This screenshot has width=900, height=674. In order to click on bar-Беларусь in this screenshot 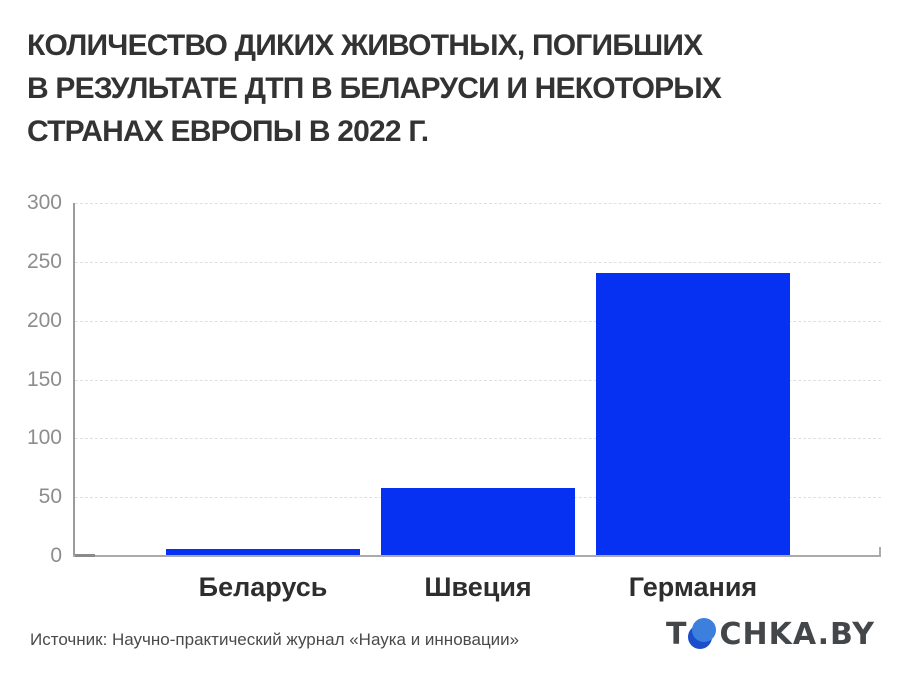, I will do `click(263, 552)`.